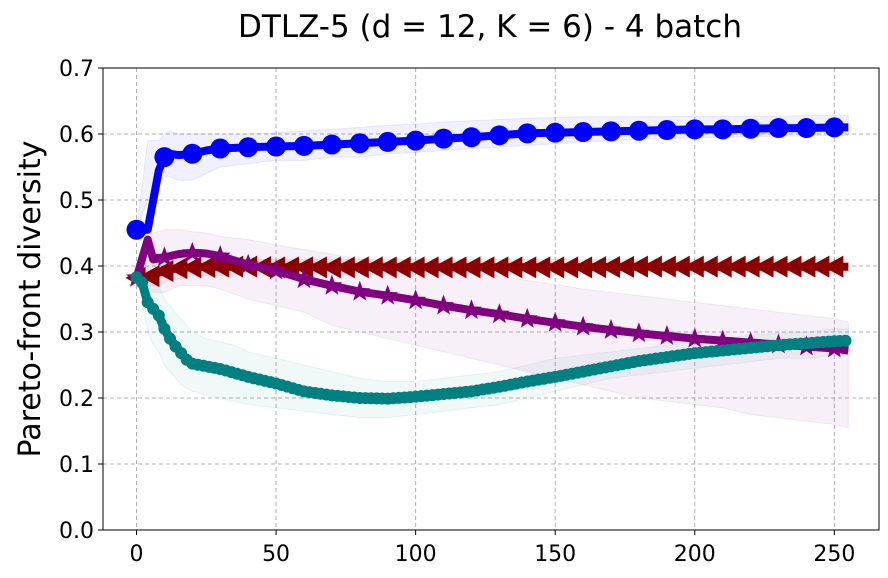  Describe the element at coordinates (695, 554) in the screenshot. I see `x-tick-label: 200` at that location.